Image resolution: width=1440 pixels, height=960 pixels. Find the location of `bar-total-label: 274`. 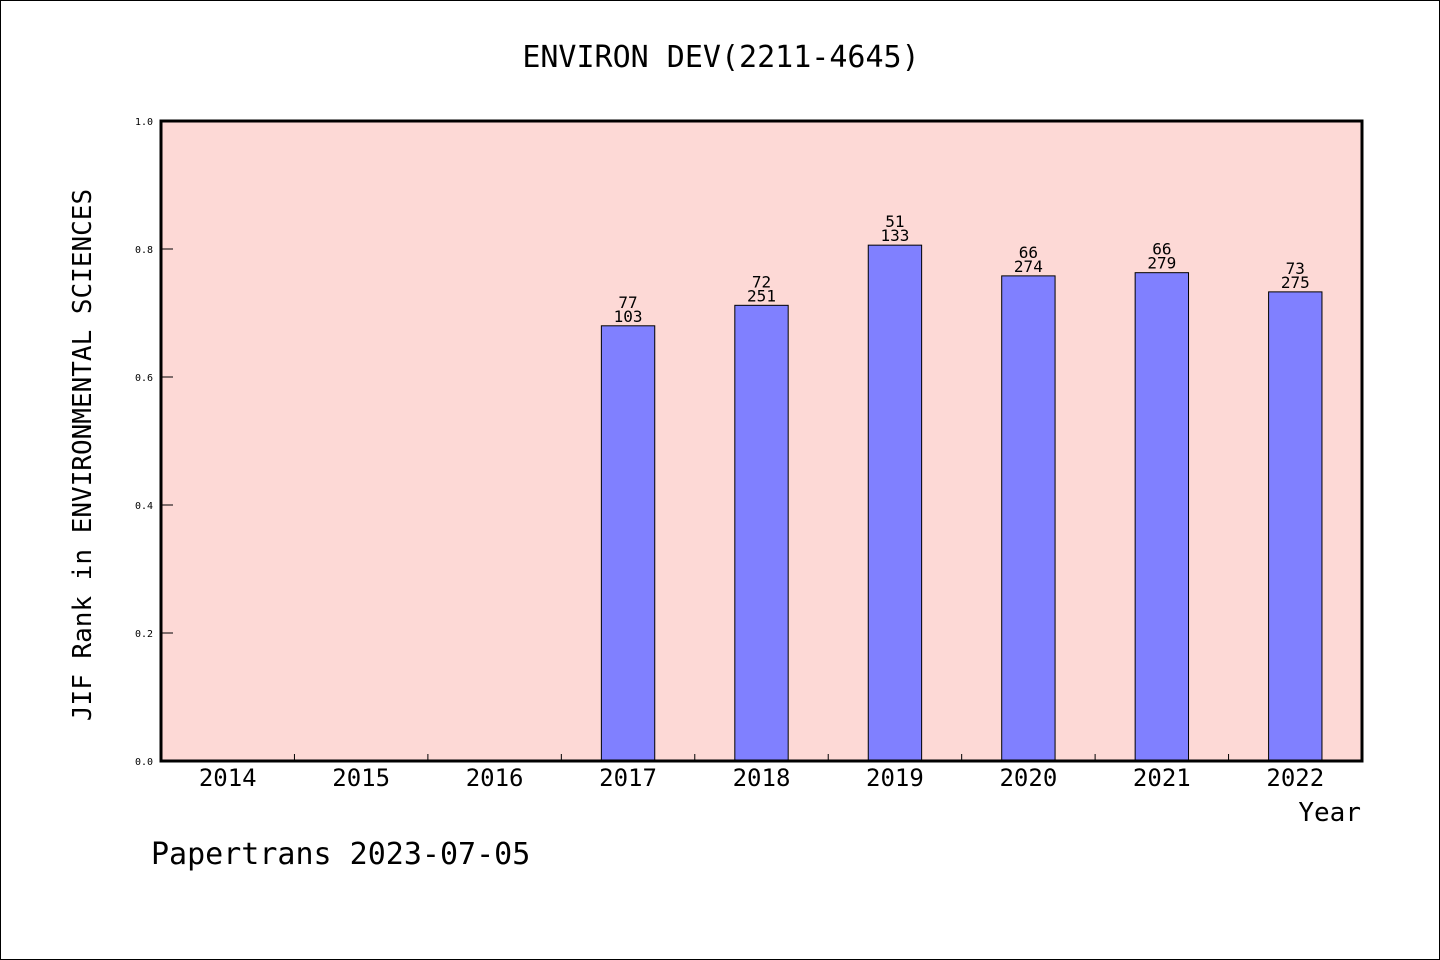

bar-total-label: 274 is located at coordinates (1028, 266).